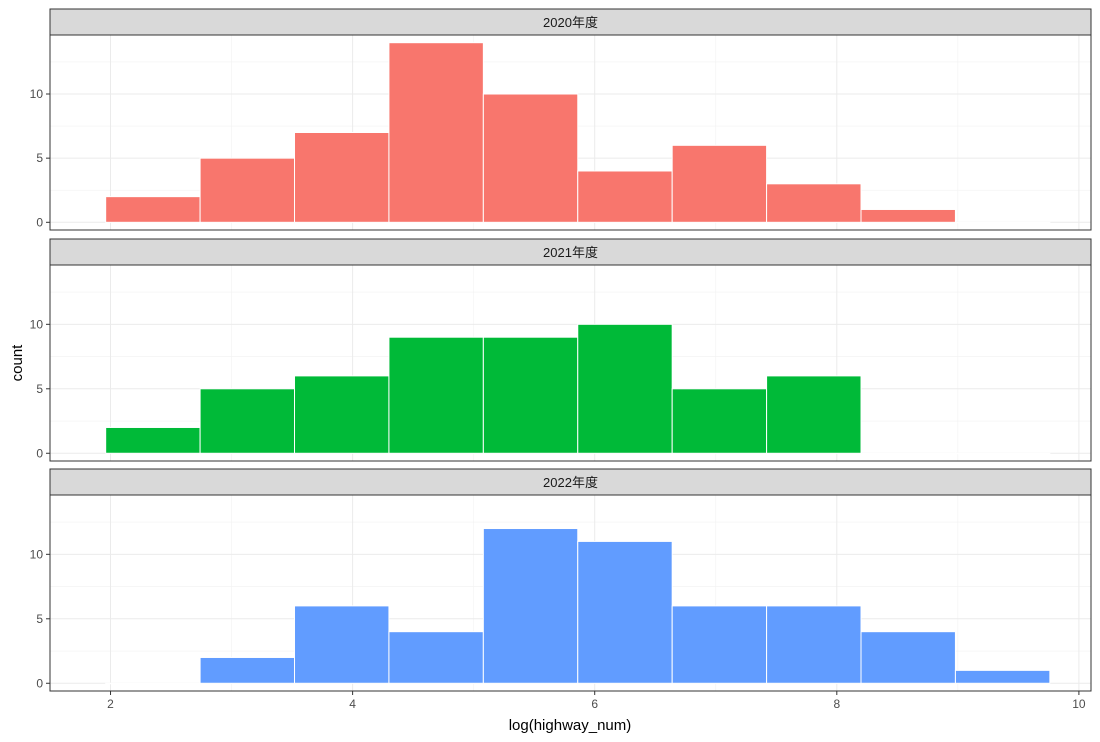 This screenshot has height=742, width=1100. What do you see at coordinates (594, 704) in the screenshot?
I see `x-tick-label: 6` at bounding box center [594, 704].